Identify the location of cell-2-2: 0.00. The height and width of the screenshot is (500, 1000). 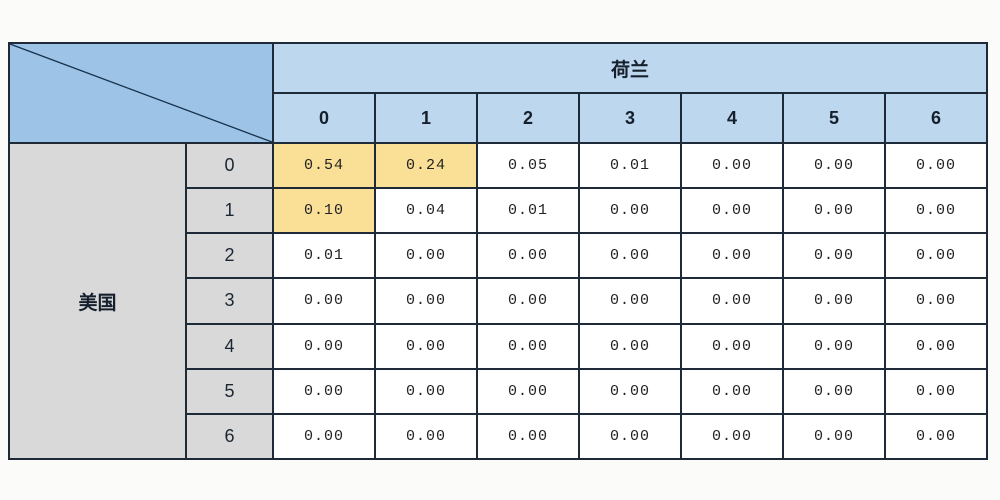
(528, 256).